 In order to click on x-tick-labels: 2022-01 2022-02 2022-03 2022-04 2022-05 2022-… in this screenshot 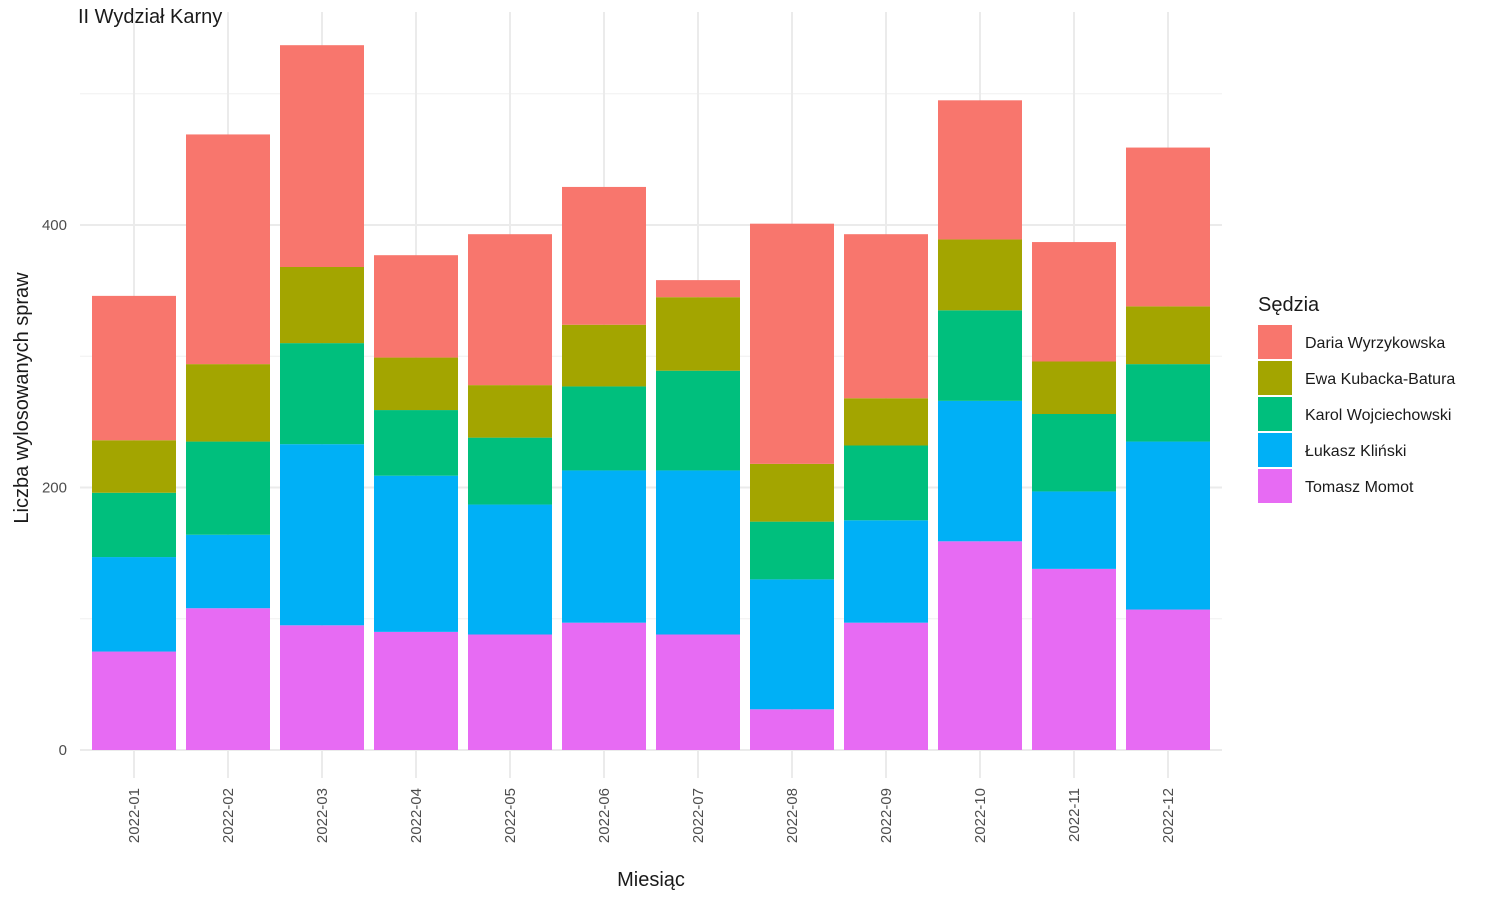, I will do `click(651, 815)`.